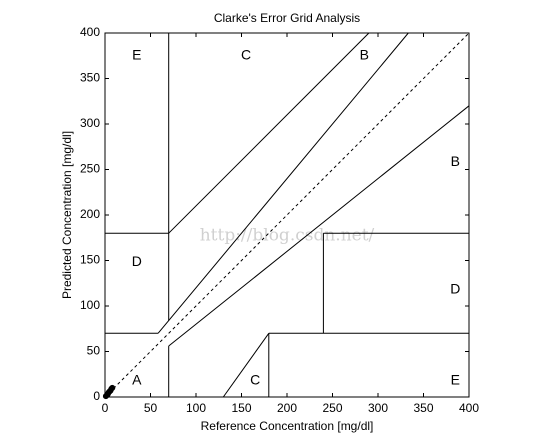 Image resolution: width=556 pixels, height=447 pixels. Describe the element at coordinates (137, 379) in the screenshot. I see `zone-label: A` at that location.